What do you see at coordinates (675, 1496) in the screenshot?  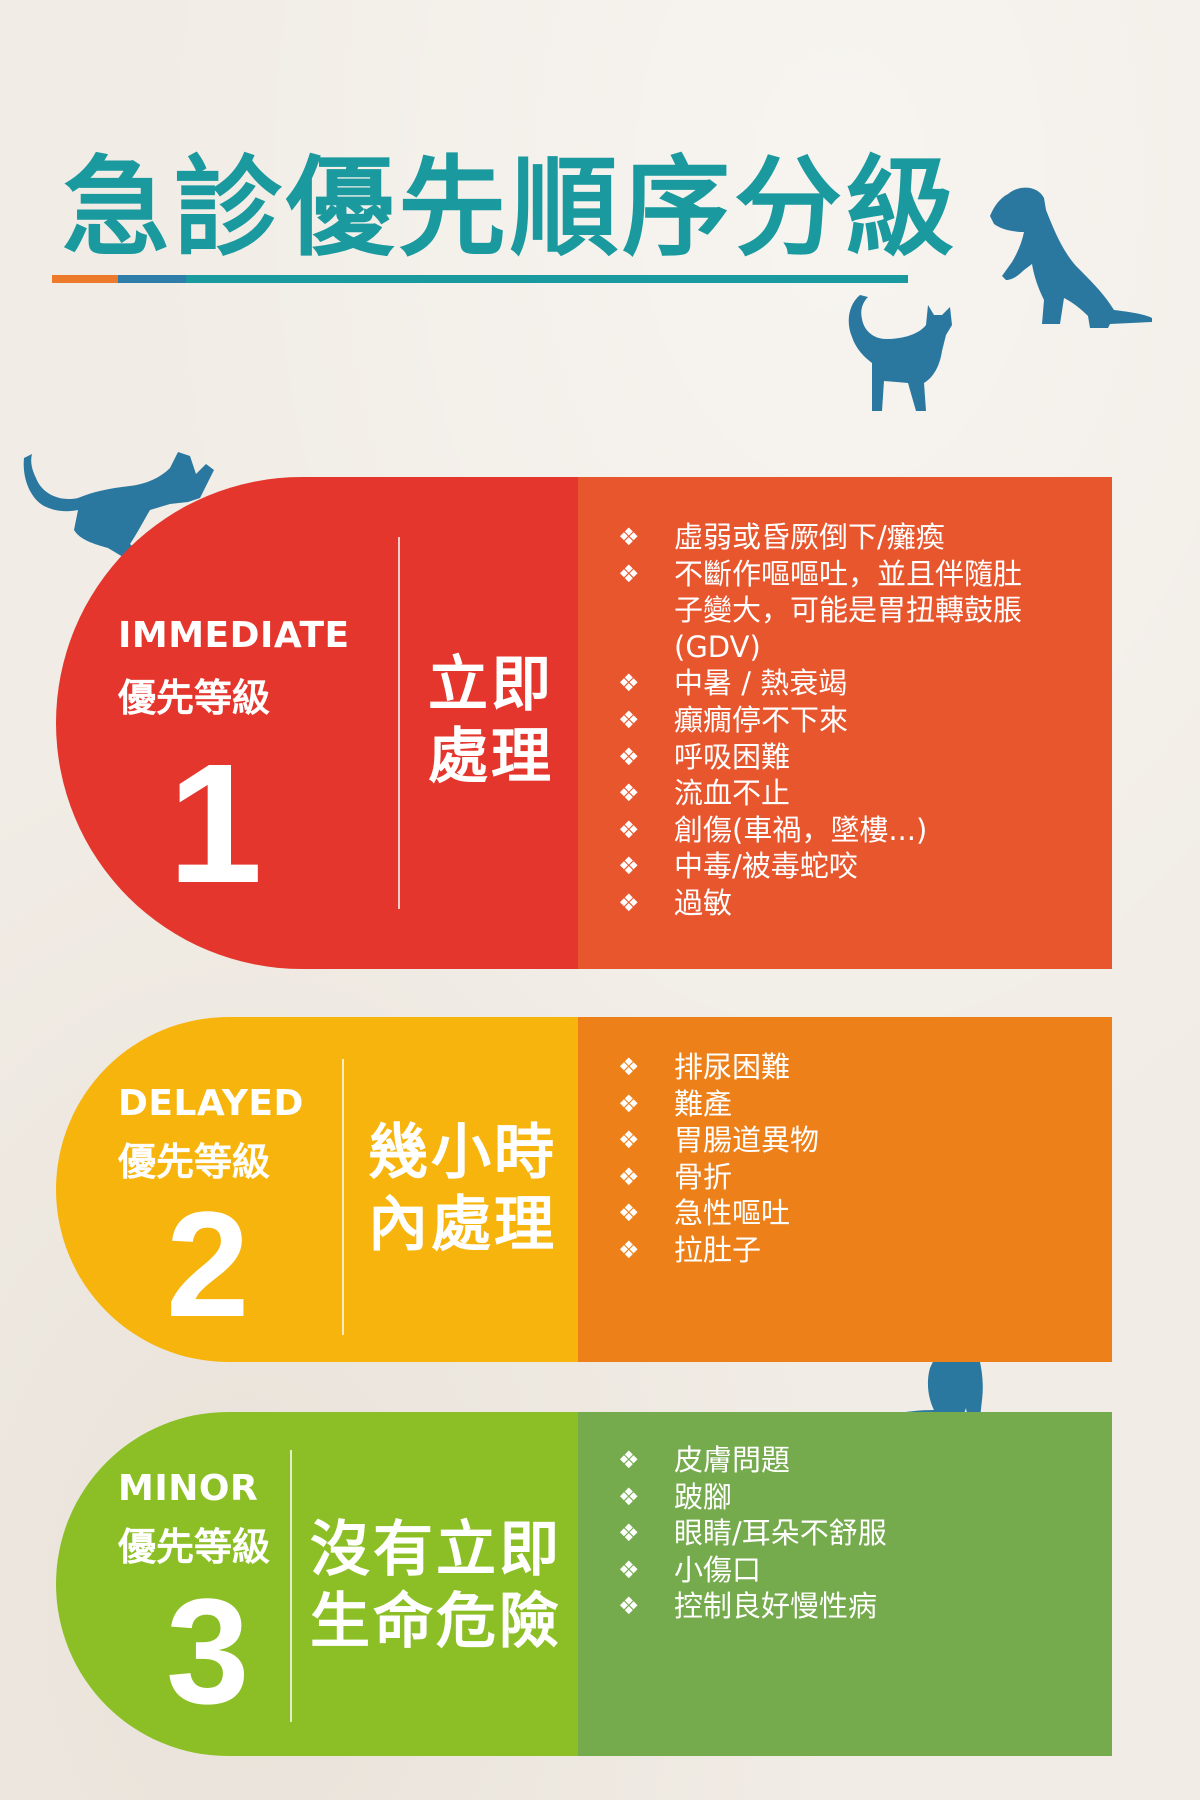 I see `list-item: ❖ 跛腳` at bounding box center [675, 1496].